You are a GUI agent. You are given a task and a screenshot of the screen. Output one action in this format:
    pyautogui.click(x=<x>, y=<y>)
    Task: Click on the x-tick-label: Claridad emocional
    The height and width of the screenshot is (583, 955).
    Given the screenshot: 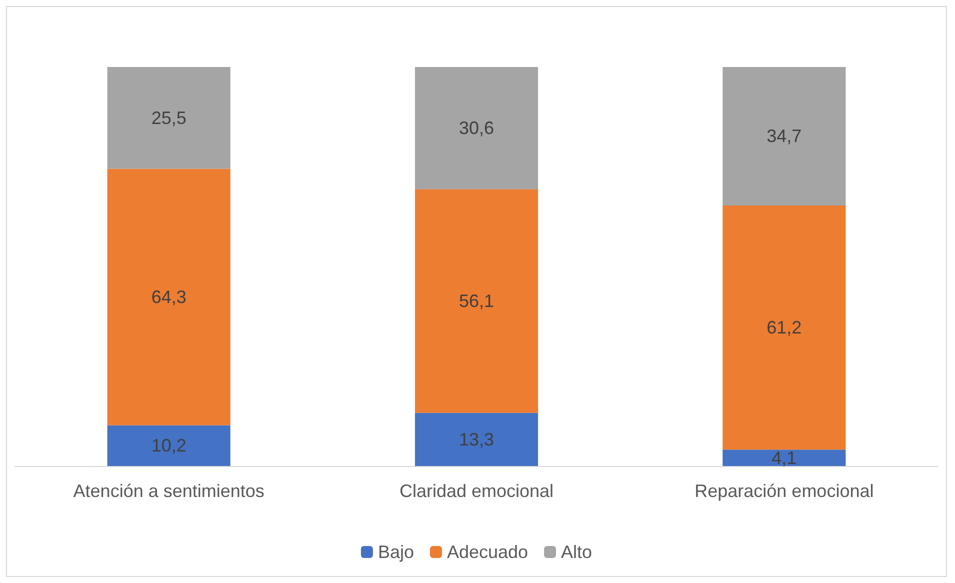 What is the action you would take?
    pyautogui.click(x=476, y=491)
    